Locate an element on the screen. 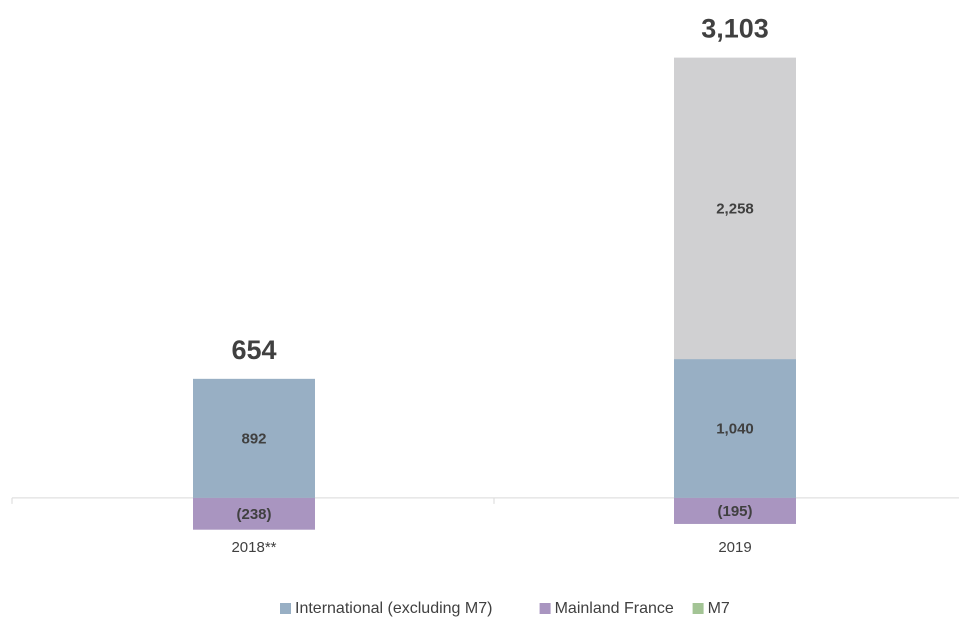 This screenshot has height=620, width=959. data-label: 1,040 is located at coordinates (735, 428).